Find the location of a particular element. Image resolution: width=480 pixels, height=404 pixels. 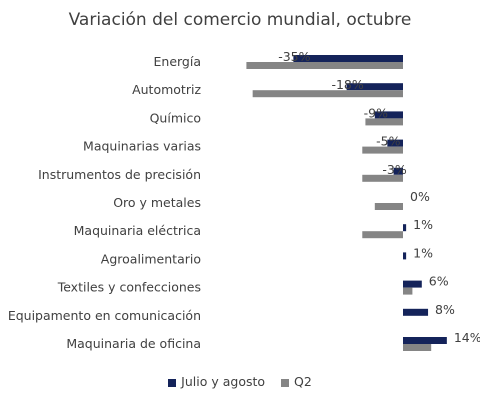

data-label: -18% is located at coordinates (347, 84).